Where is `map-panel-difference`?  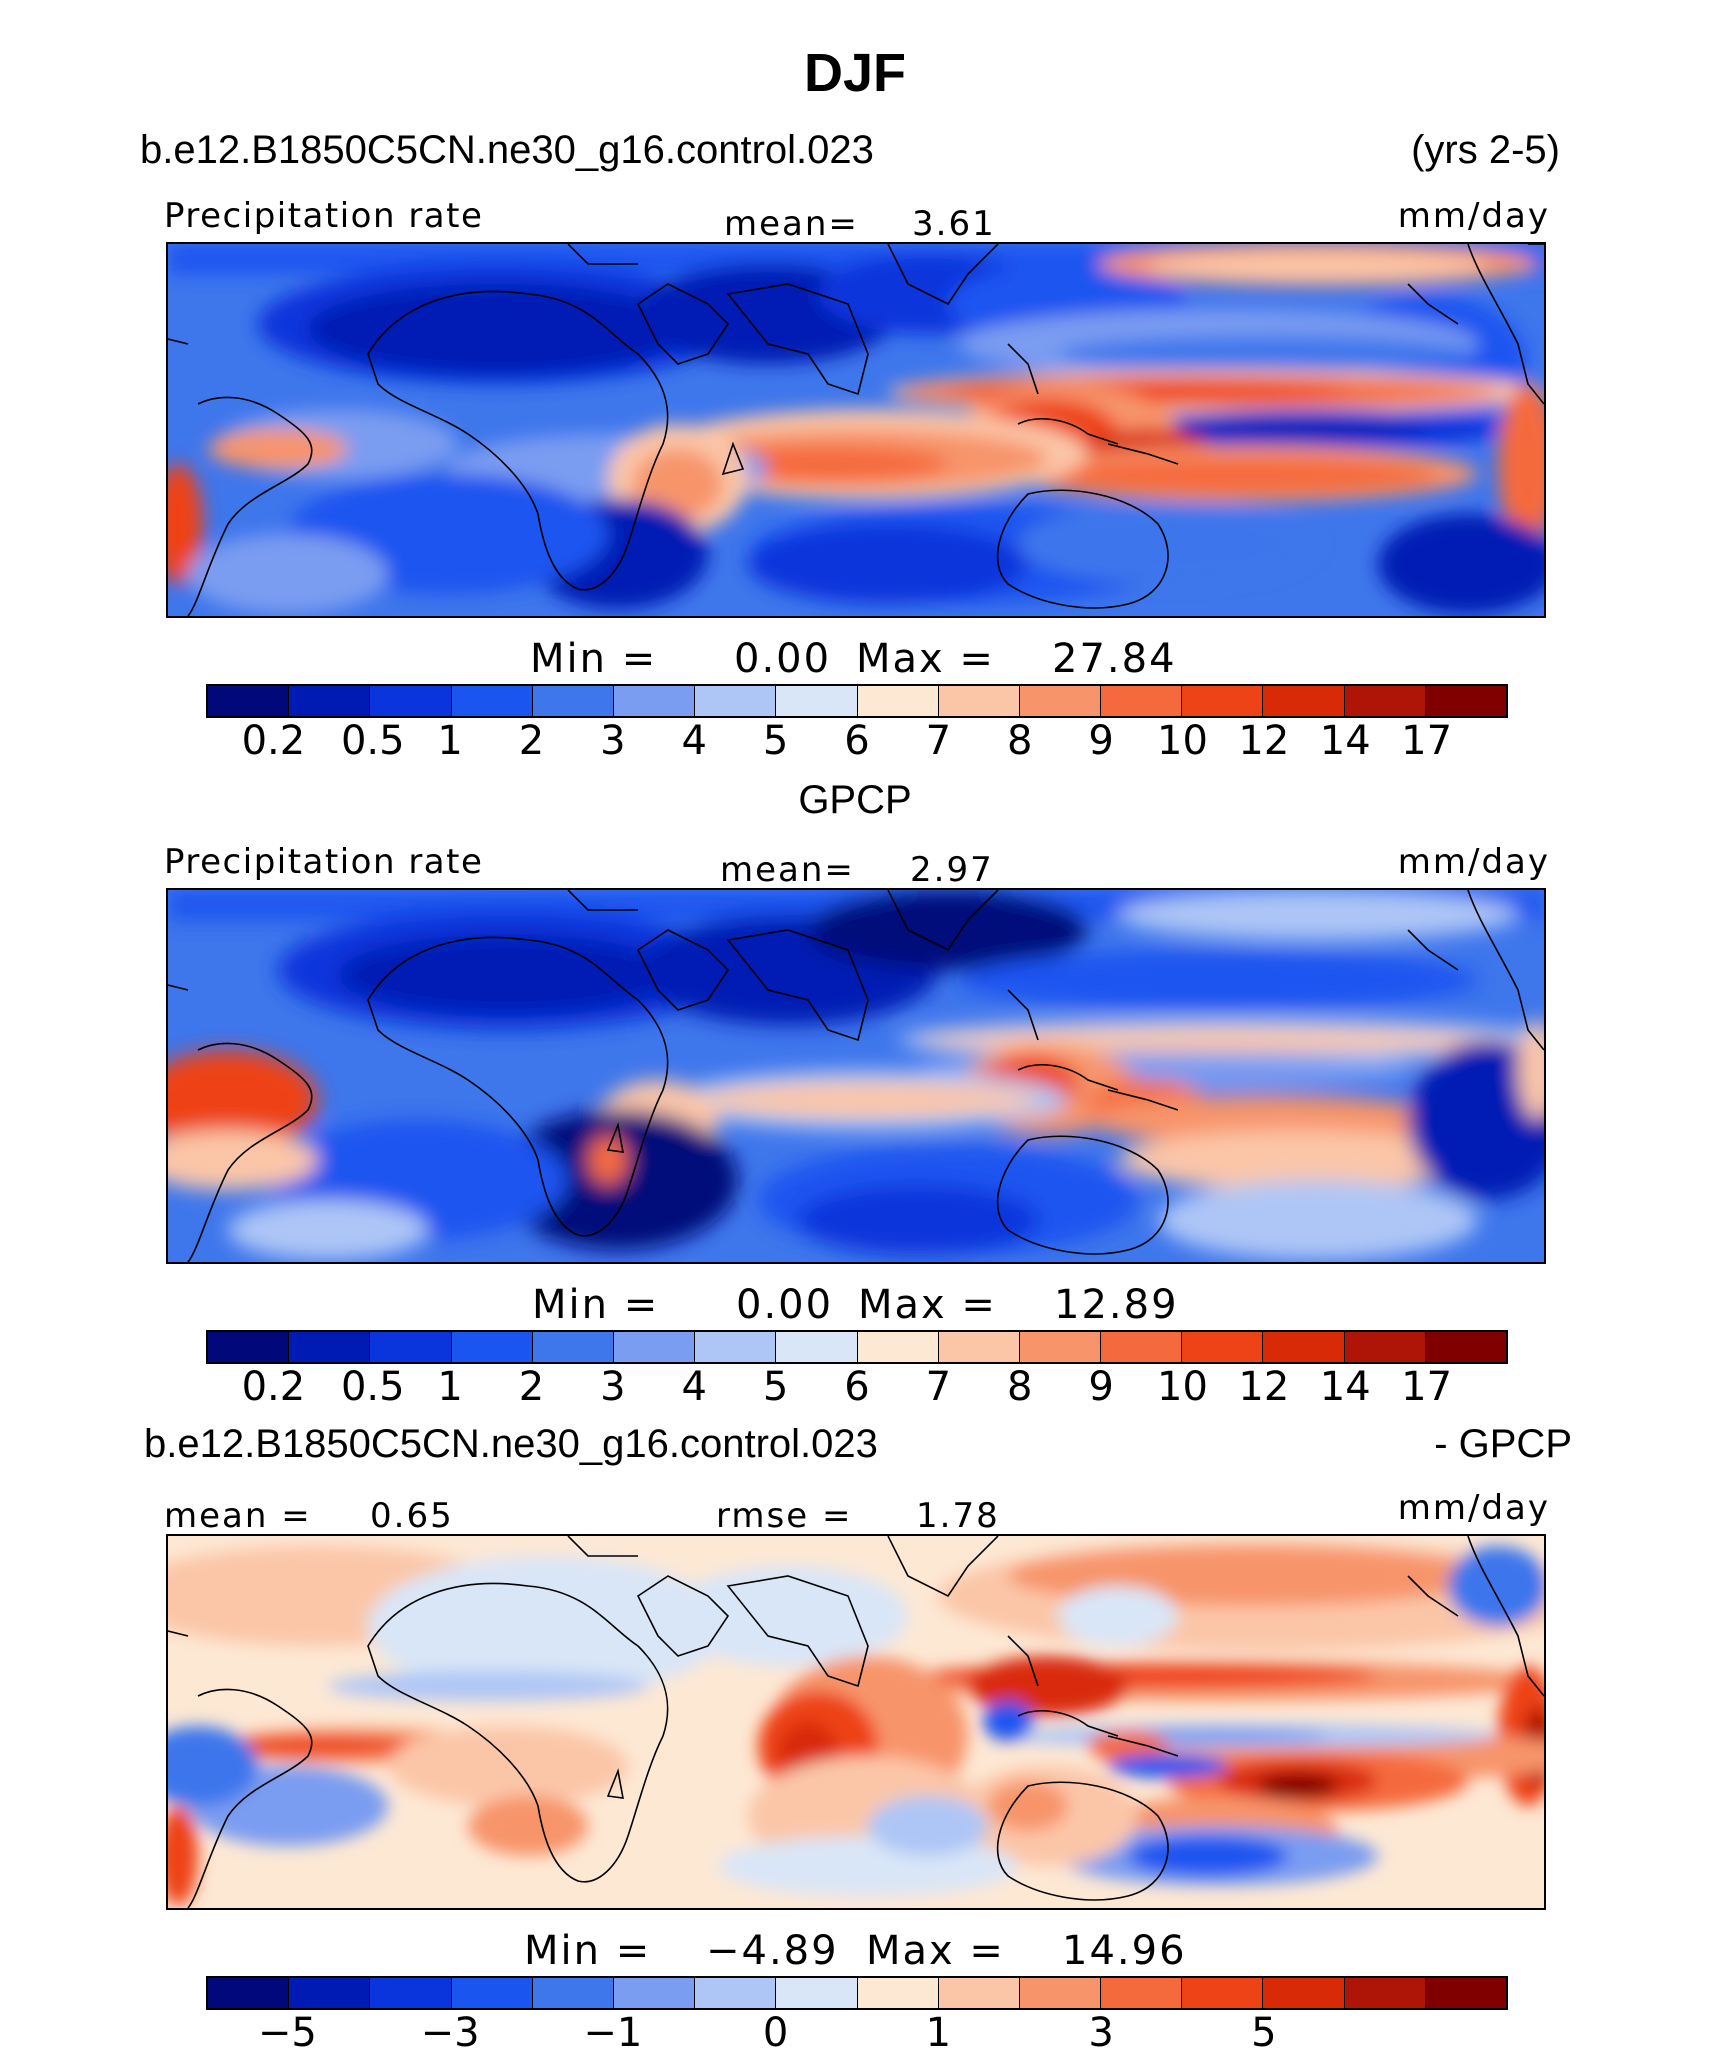
map-panel-difference is located at coordinates (856, 1722).